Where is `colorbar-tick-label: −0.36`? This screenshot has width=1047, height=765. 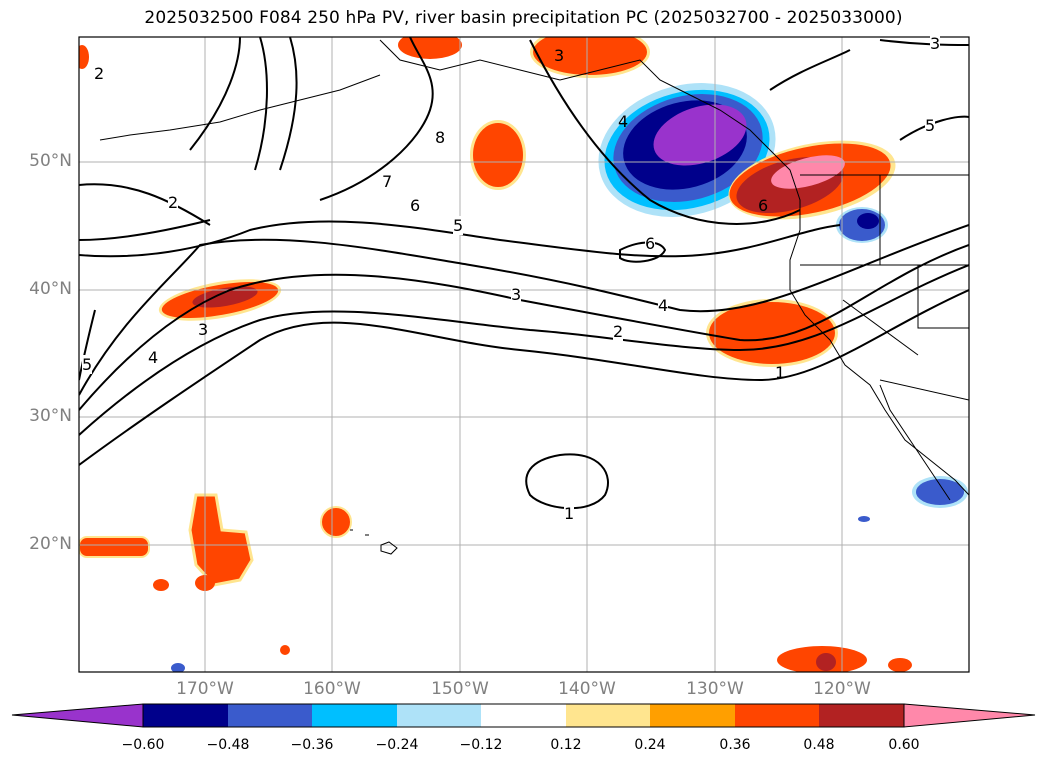
colorbar-tick-label: −0.36 is located at coordinates (312, 745).